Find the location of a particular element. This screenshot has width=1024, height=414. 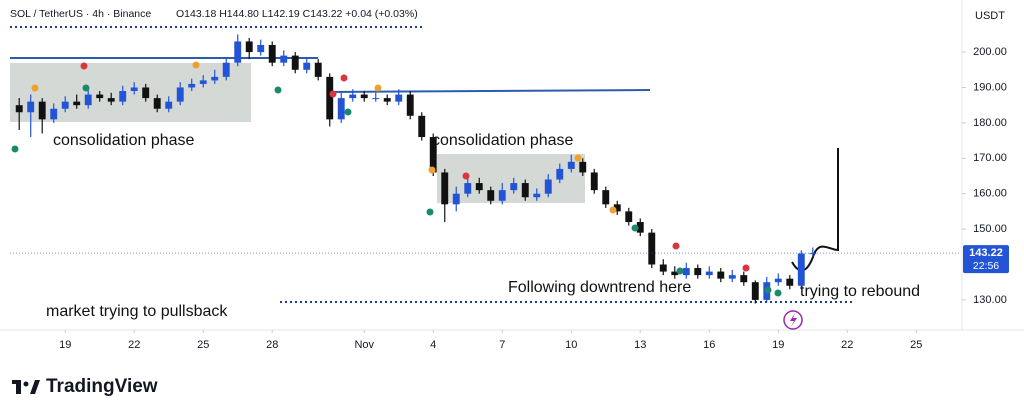

x-tick-label: 10 is located at coordinates (571, 345).